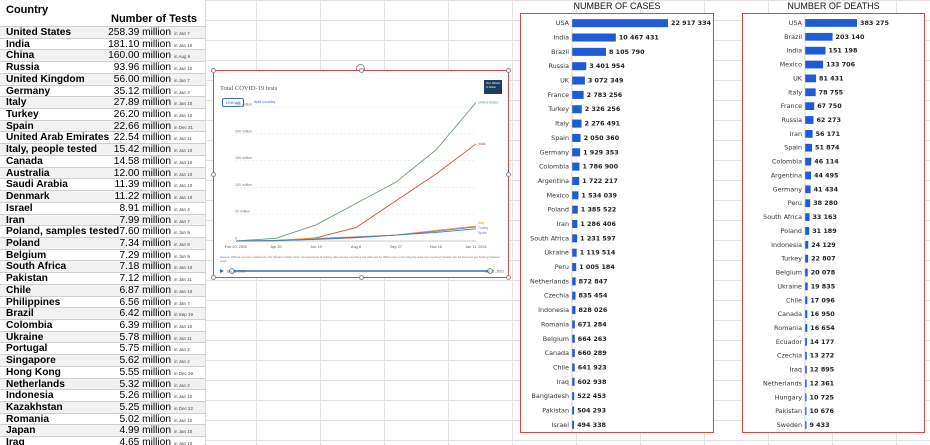 The image size is (930, 445). What do you see at coordinates (20, 126) in the screenshot?
I see `country-cell: Spain` at bounding box center [20, 126].